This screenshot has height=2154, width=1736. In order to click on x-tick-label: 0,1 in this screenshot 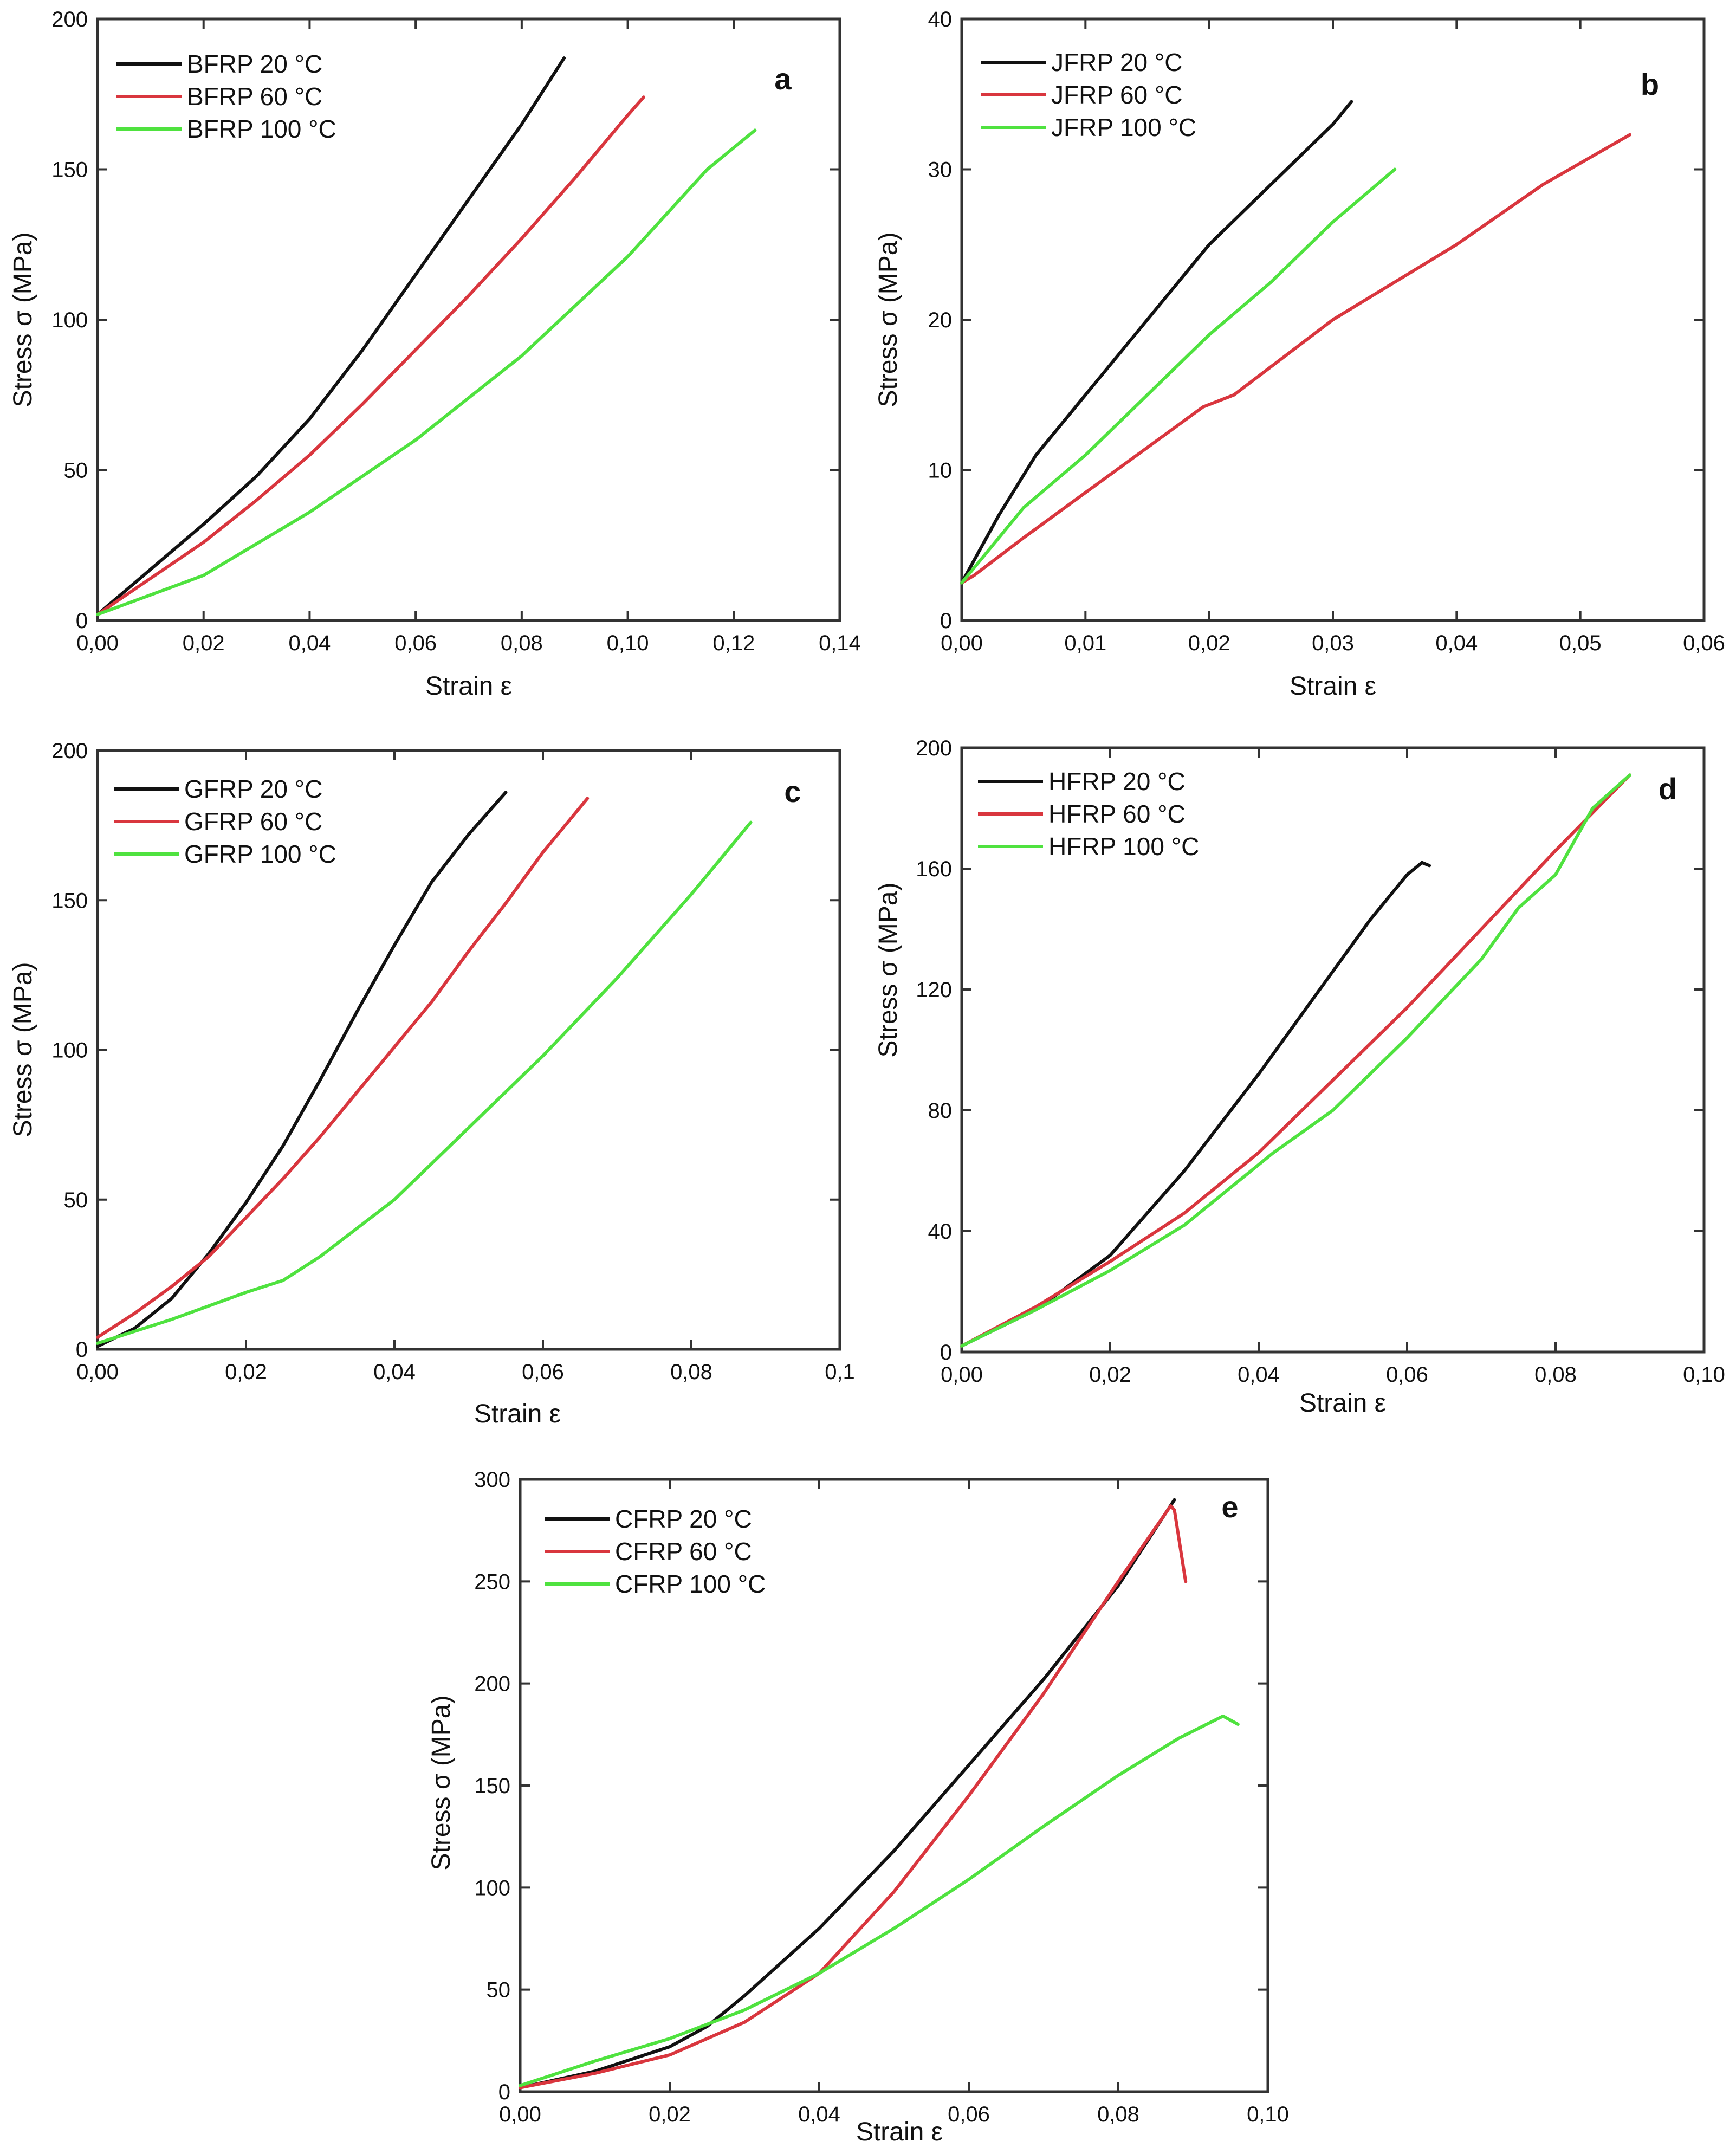, I will do `click(840, 1372)`.